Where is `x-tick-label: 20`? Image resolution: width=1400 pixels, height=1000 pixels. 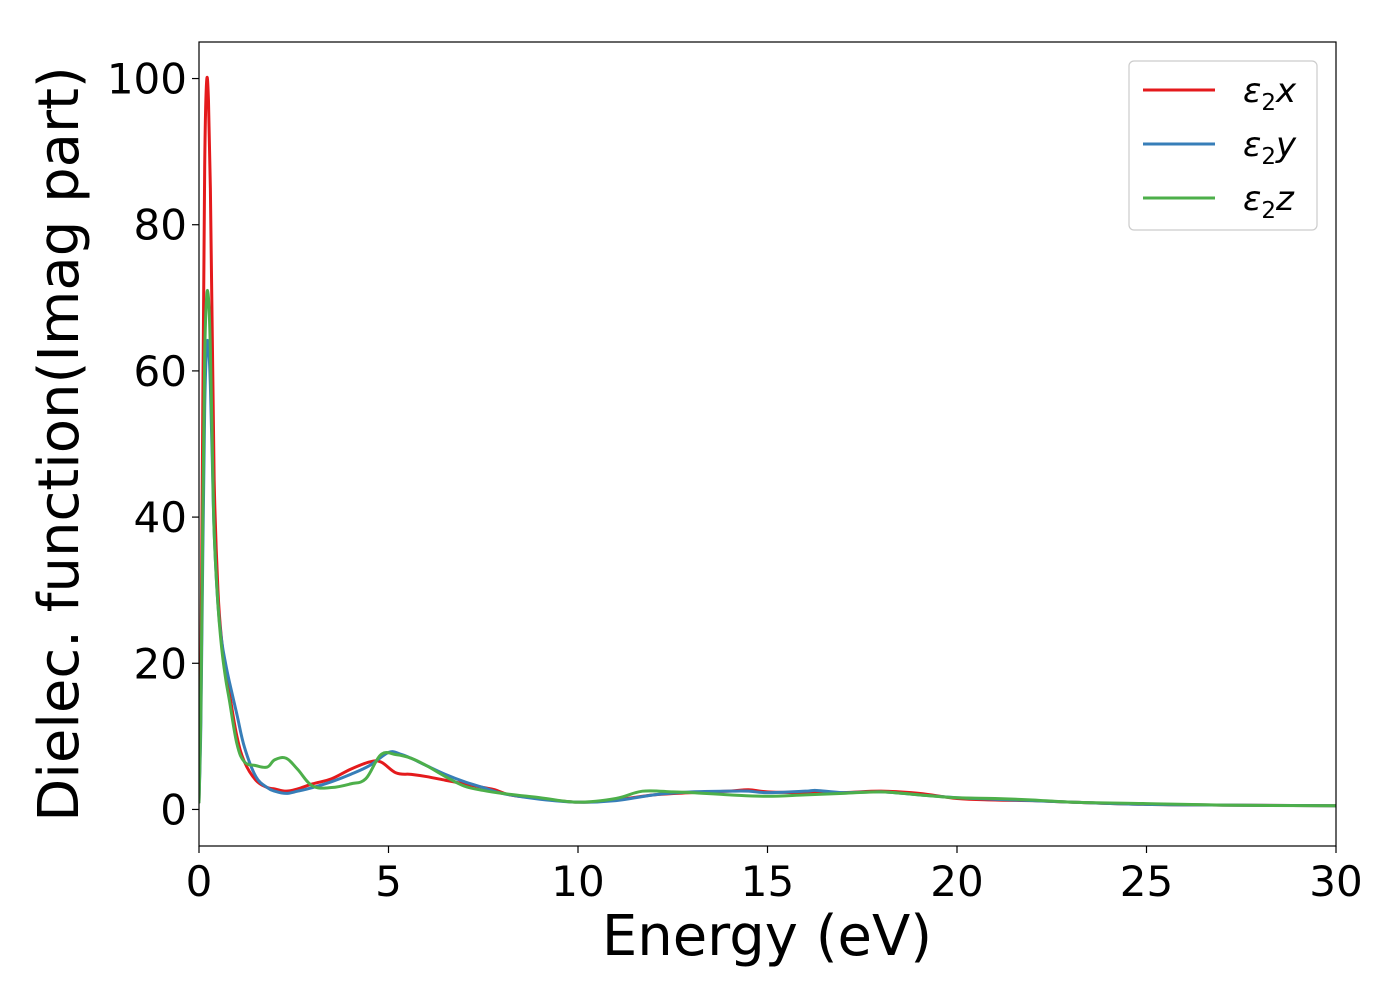
x-tick-label: 20 is located at coordinates (956, 881).